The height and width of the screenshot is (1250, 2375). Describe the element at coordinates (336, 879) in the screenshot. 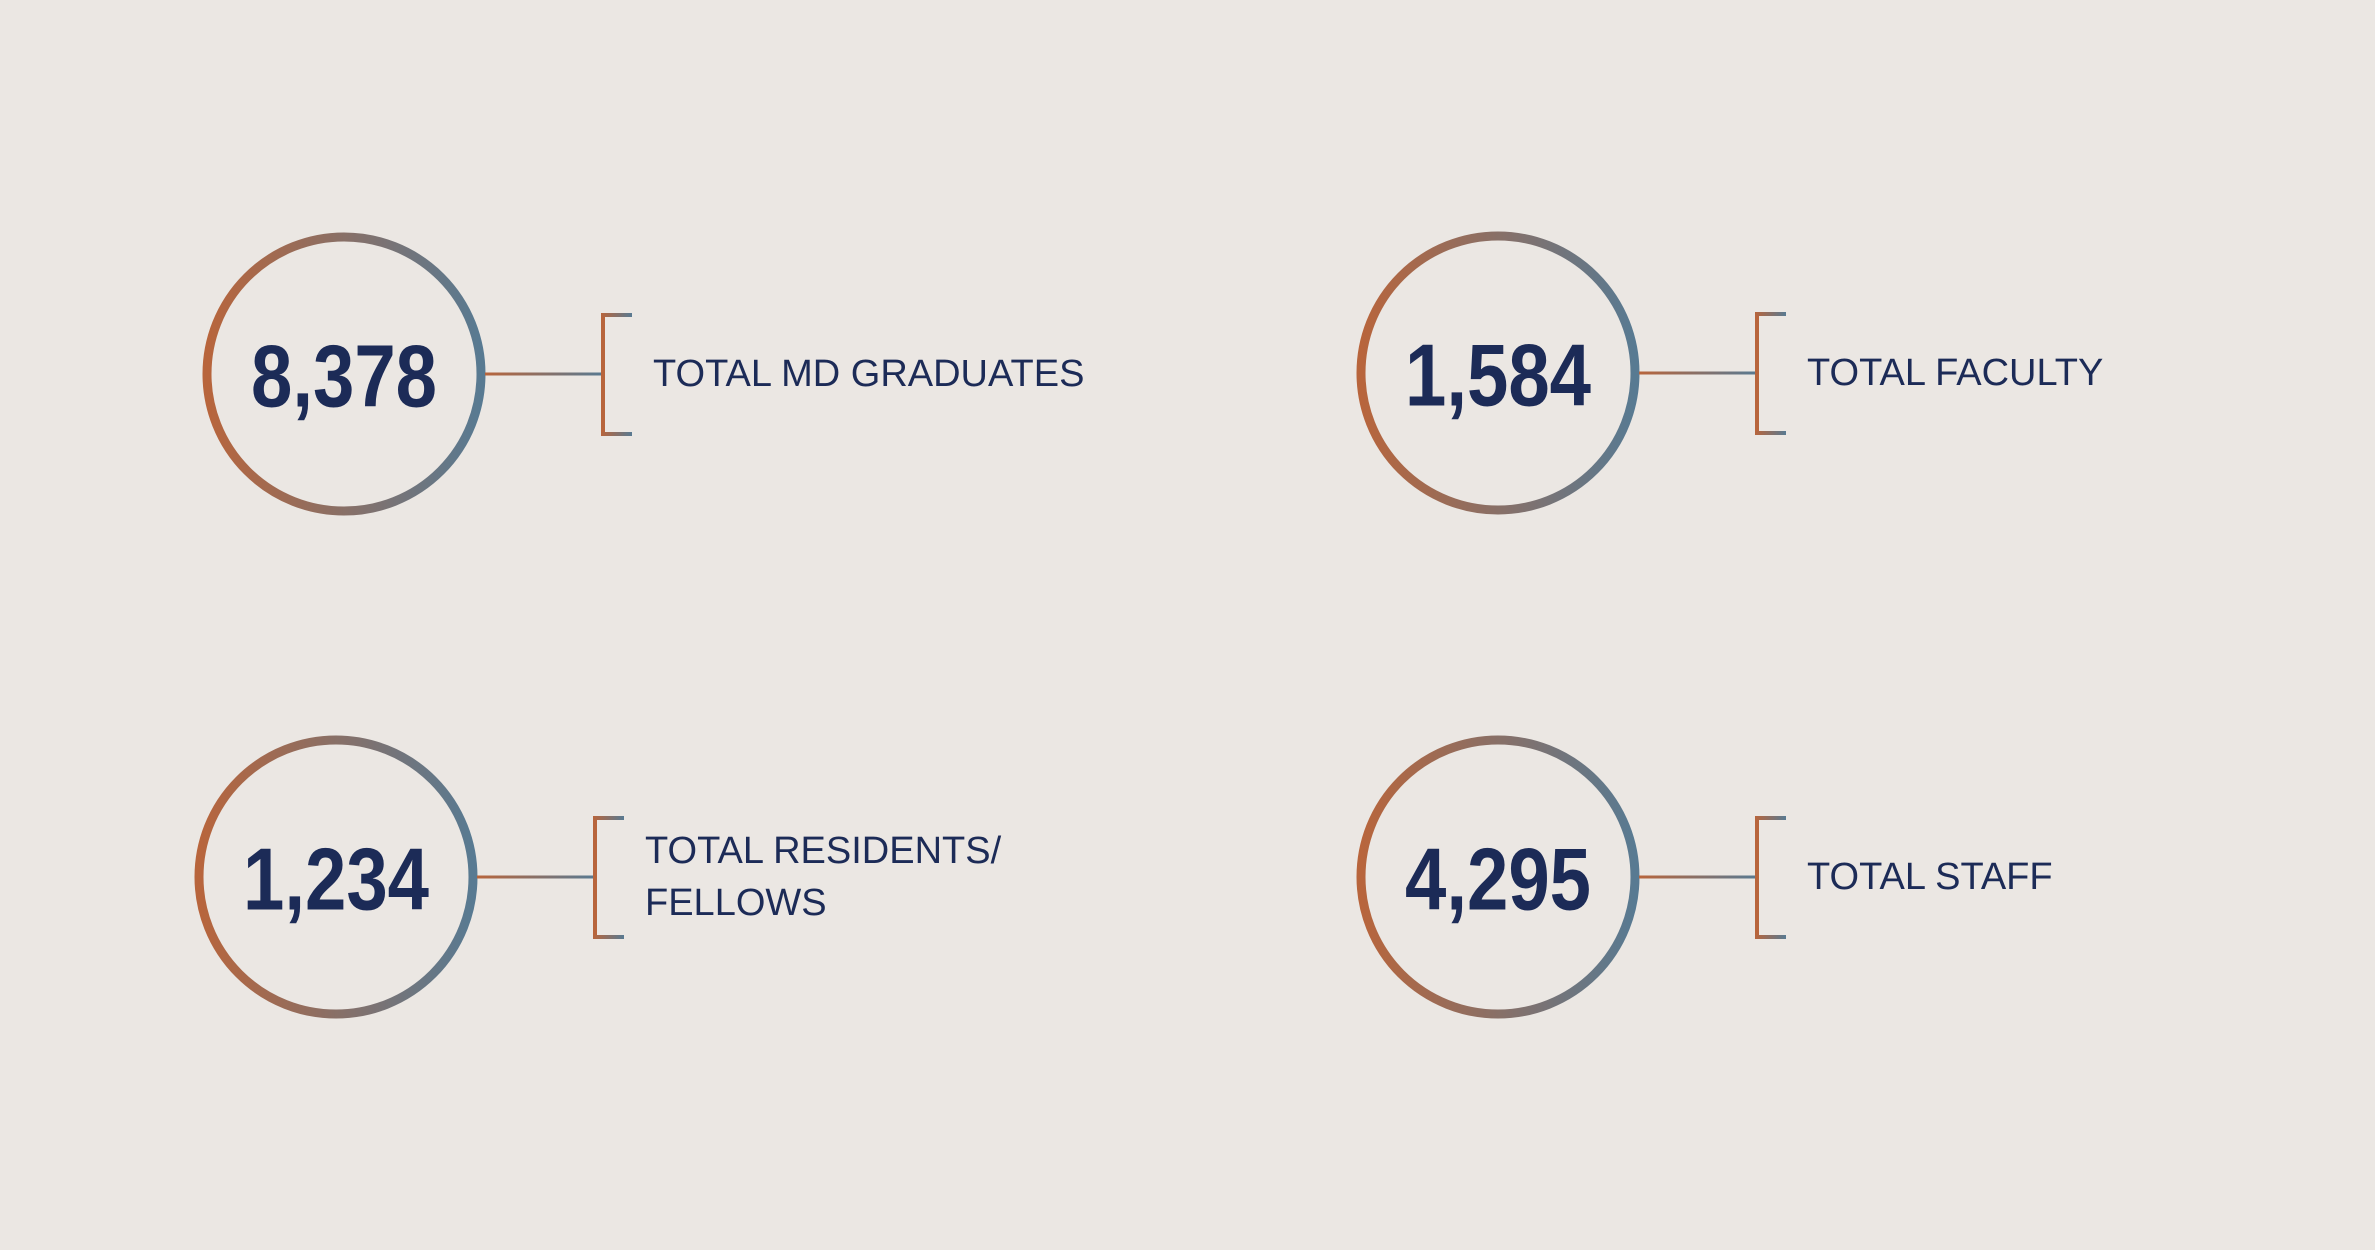

I see `stat-value: 1,234` at that location.